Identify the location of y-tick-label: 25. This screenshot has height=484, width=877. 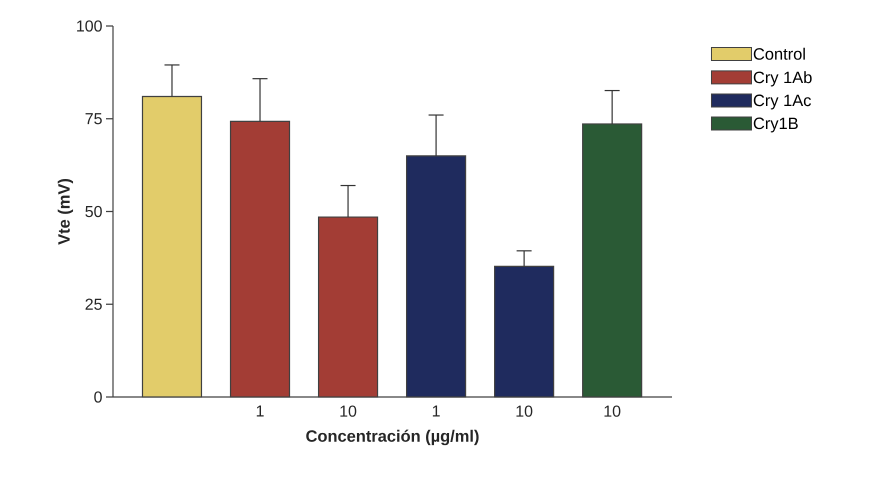
(94, 304).